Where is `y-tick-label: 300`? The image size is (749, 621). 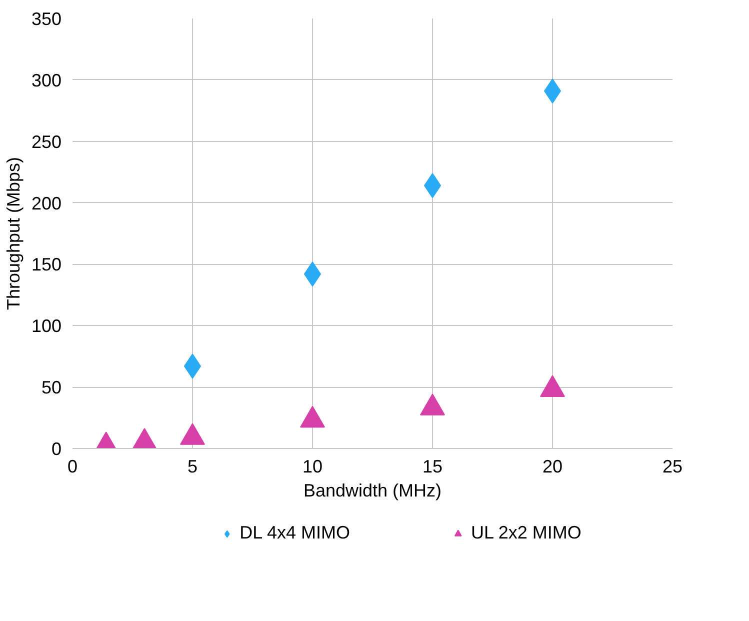 y-tick-label: 300 is located at coordinates (46, 80).